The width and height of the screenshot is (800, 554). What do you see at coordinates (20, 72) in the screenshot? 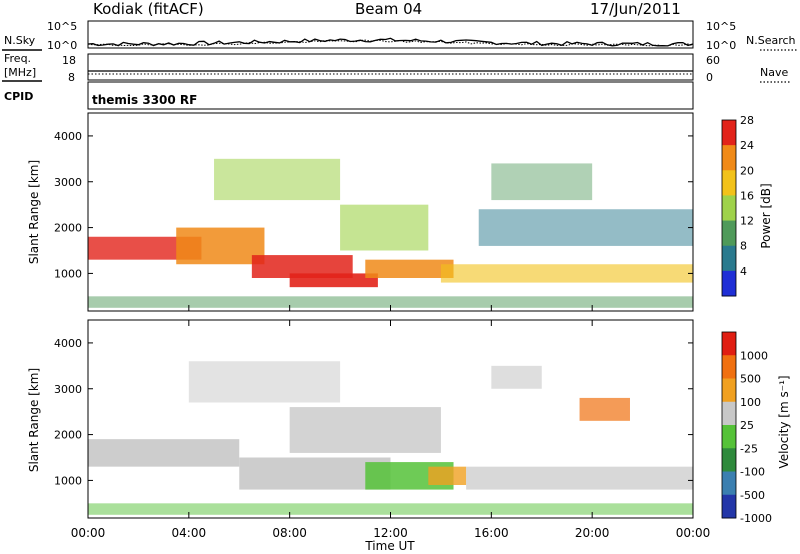
I see `freq-left-label-2: [MHz]` at bounding box center [20, 72].